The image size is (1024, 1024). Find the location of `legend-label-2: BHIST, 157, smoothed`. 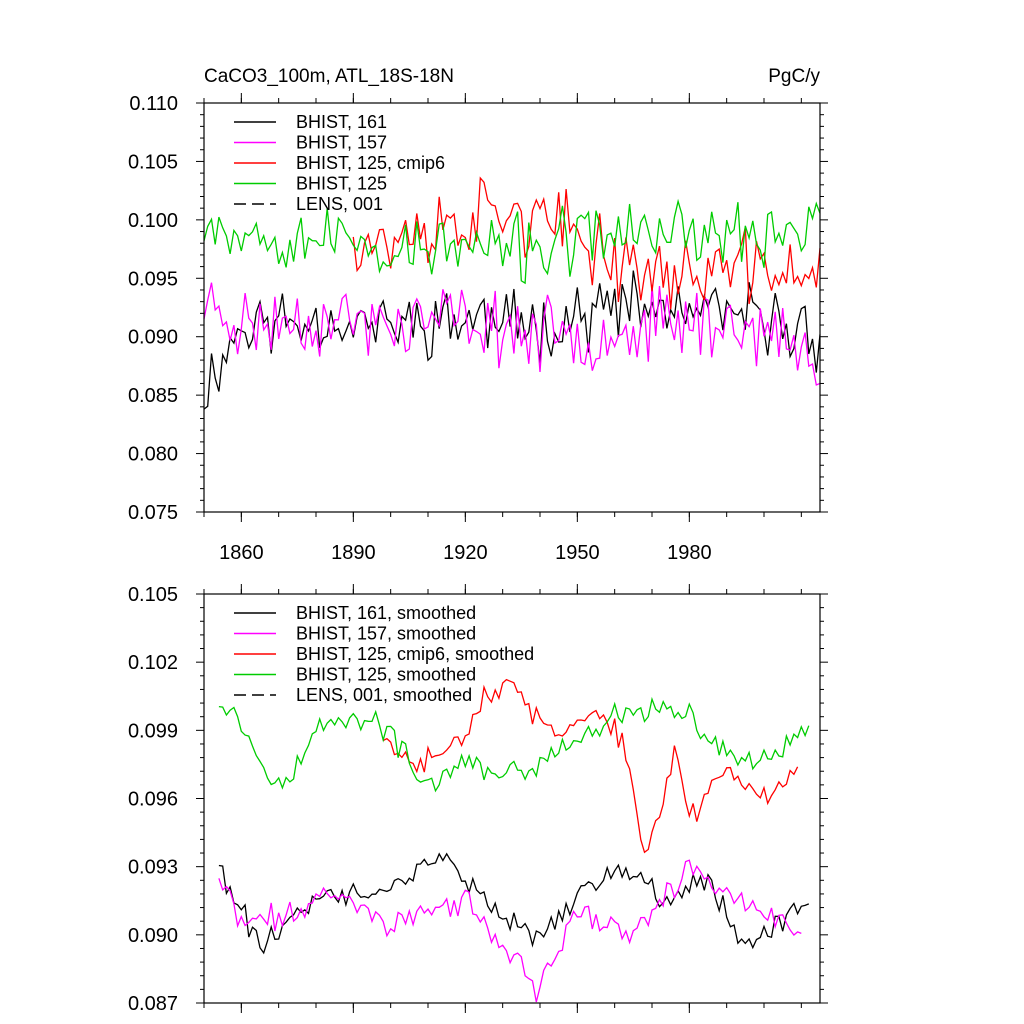

legend-label-2: BHIST, 157, smoothed is located at coordinates (386, 634).